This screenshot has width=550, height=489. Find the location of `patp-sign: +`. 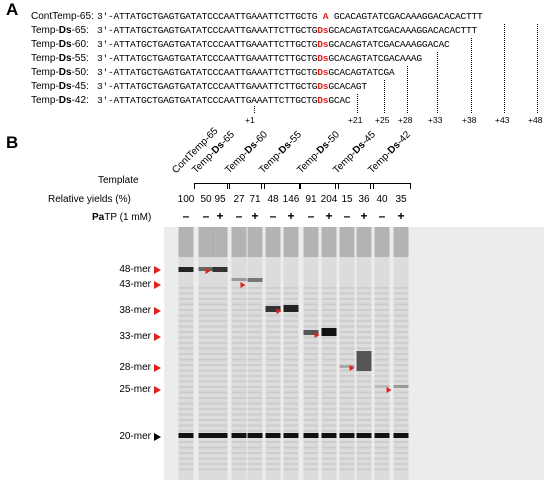

patp-sign: + is located at coordinates (401, 216).